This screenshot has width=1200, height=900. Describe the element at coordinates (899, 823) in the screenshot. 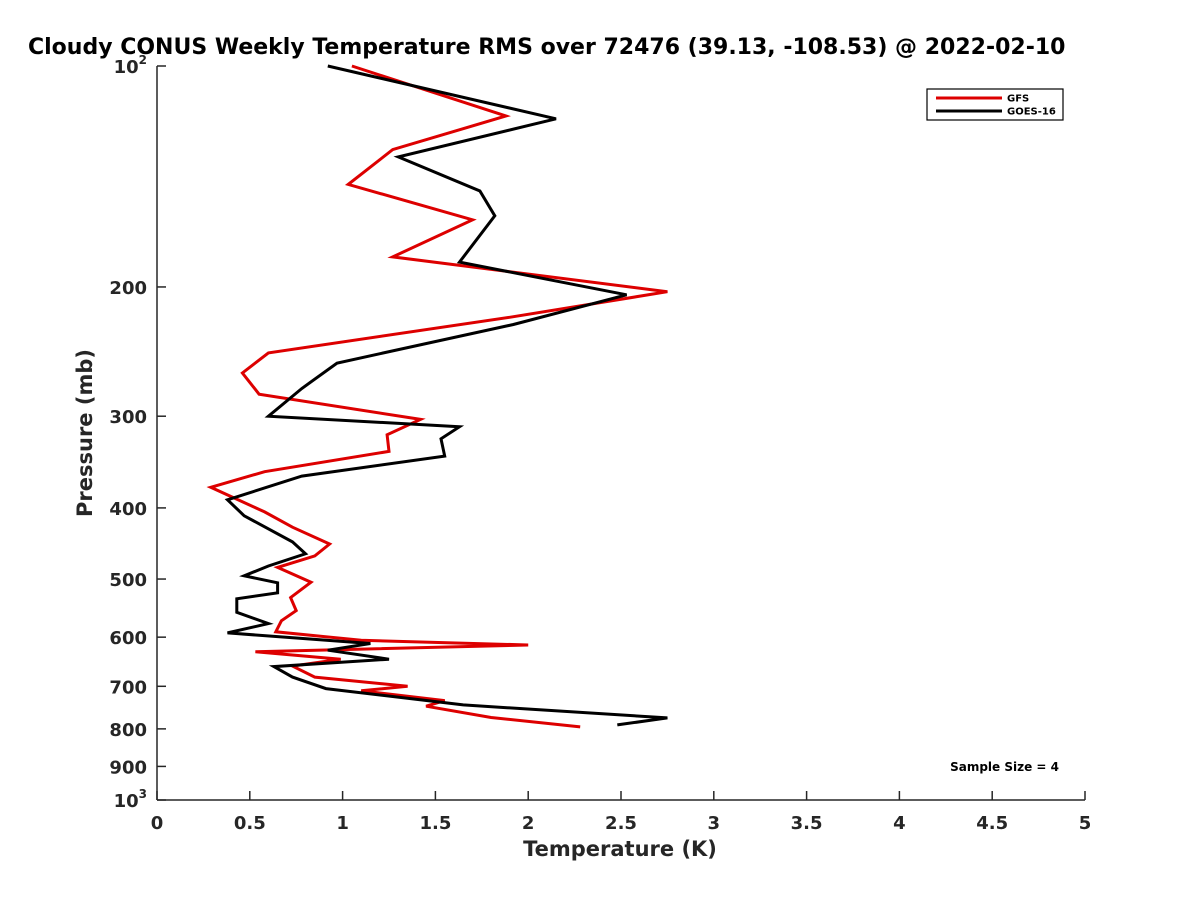

I see `x-tick-label: 4` at that location.